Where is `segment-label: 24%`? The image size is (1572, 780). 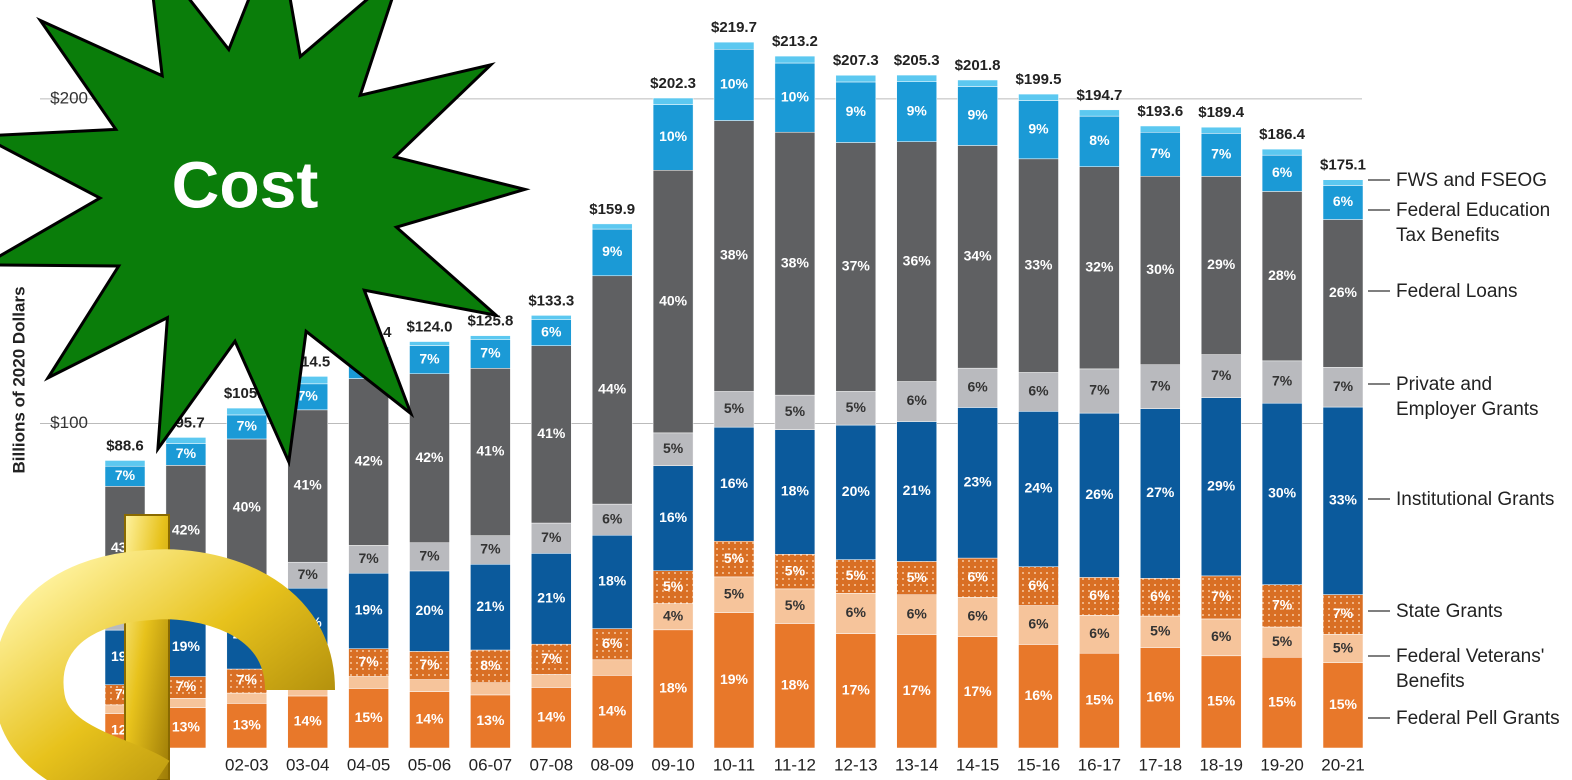 segment-label: 24% is located at coordinates (1038, 488).